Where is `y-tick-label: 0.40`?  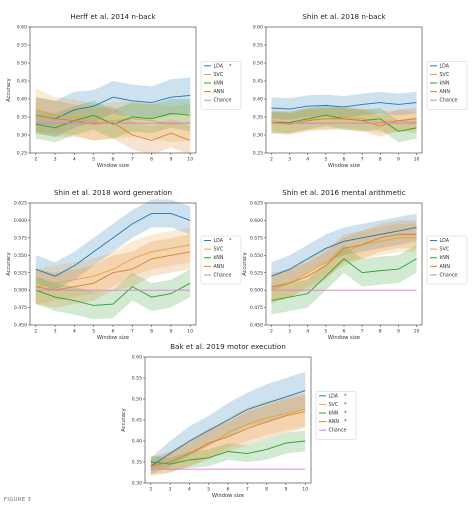 y-tick-label: 0.40 is located at coordinates (258, 100).